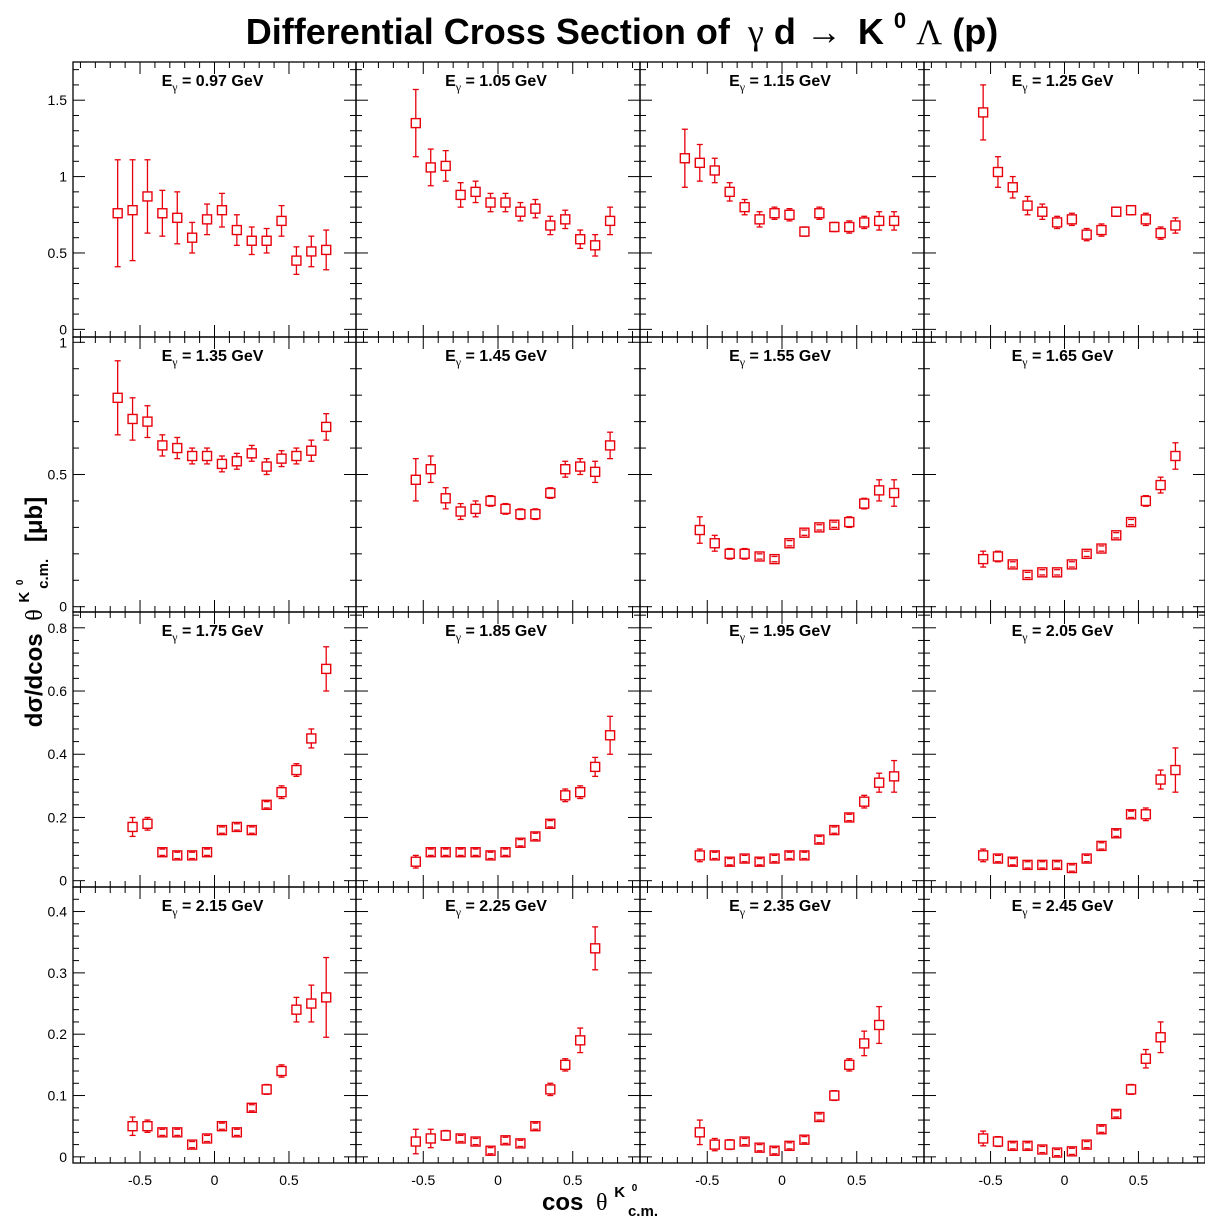 This screenshot has height=1223, width=1205. Describe the element at coordinates (205, 356) in the screenshot. I see `panel-label-value: = 1.35` at that location.